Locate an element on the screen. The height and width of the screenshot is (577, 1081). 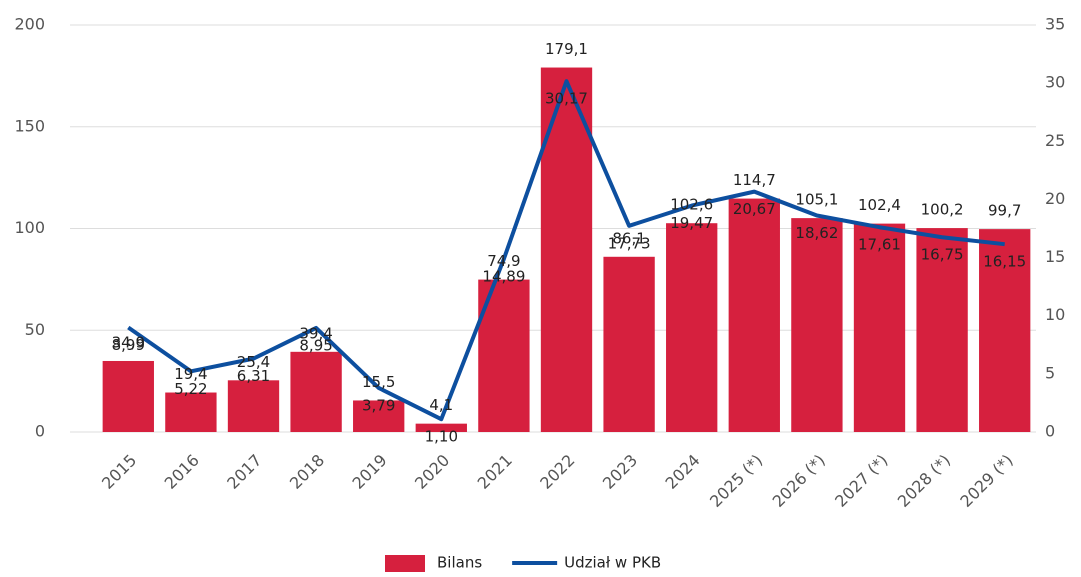
y2-tick-label: 0 is located at coordinates (1050, 431).